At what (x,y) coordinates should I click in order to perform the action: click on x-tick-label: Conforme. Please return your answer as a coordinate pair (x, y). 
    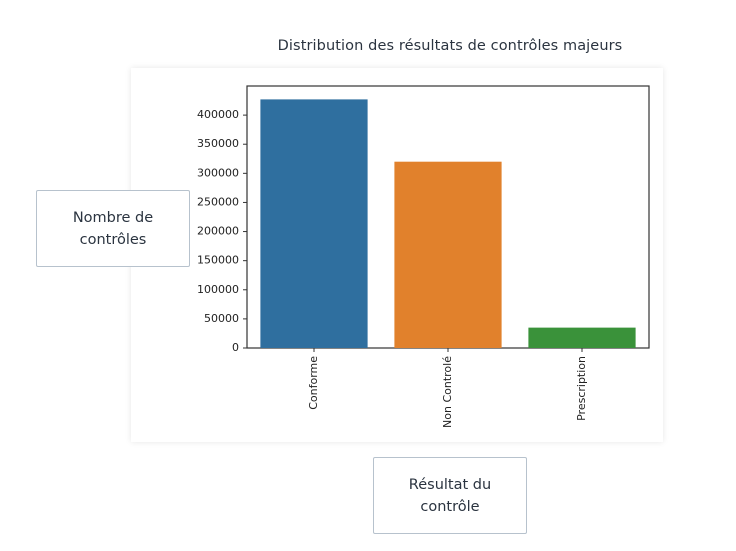
    Looking at the image, I should click on (313, 383).